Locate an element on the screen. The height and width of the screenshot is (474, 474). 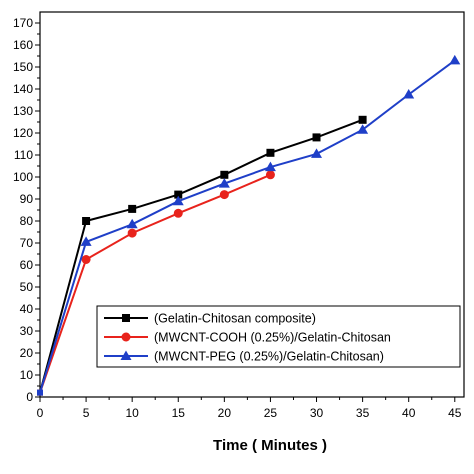
y-tick-label: 130 is located at coordinates (23, 111).